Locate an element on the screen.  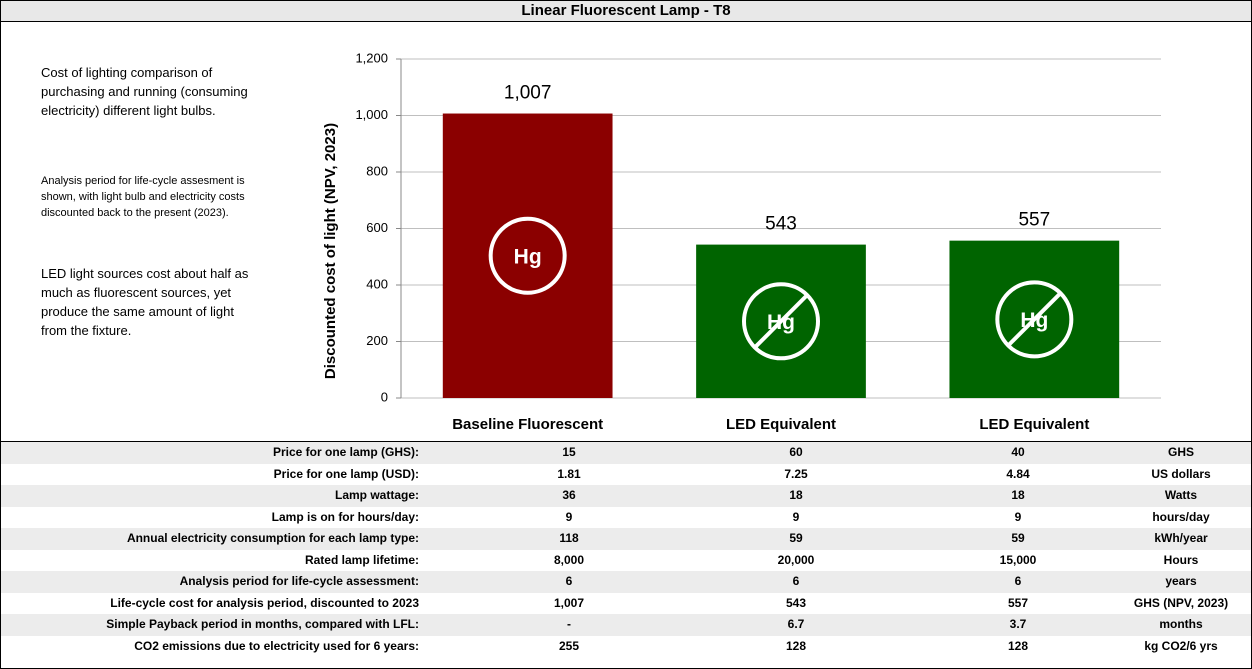
table-cell: 20,000 is located at coordinates (796, 559).